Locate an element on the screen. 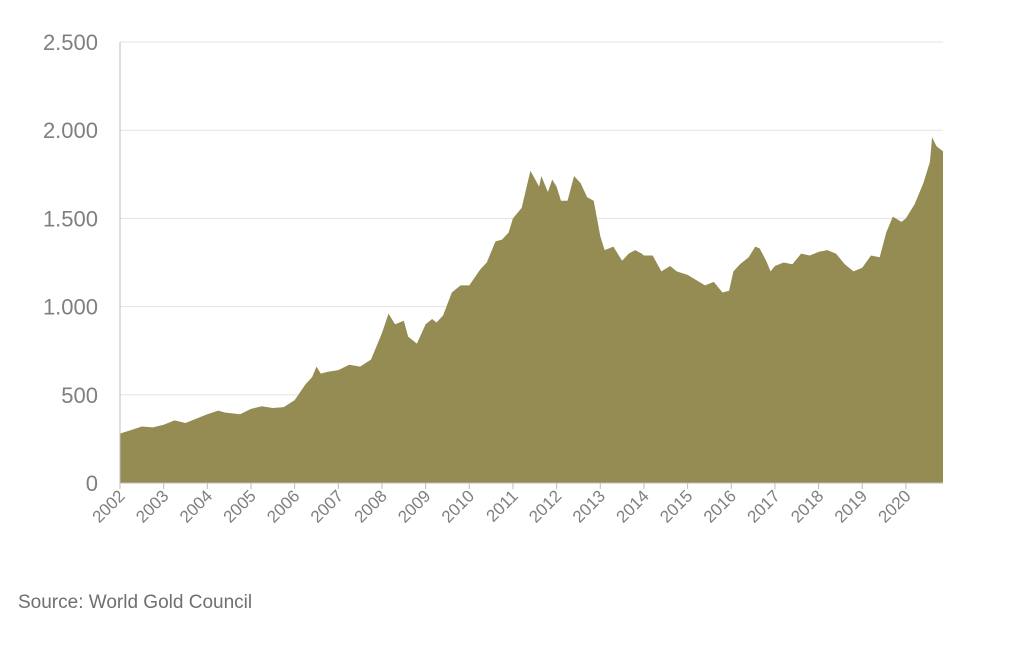 Image resolution: width=1024 pixels, height=669 pixels. x-tick-label: 2019 is located at coordinates (851, 506).